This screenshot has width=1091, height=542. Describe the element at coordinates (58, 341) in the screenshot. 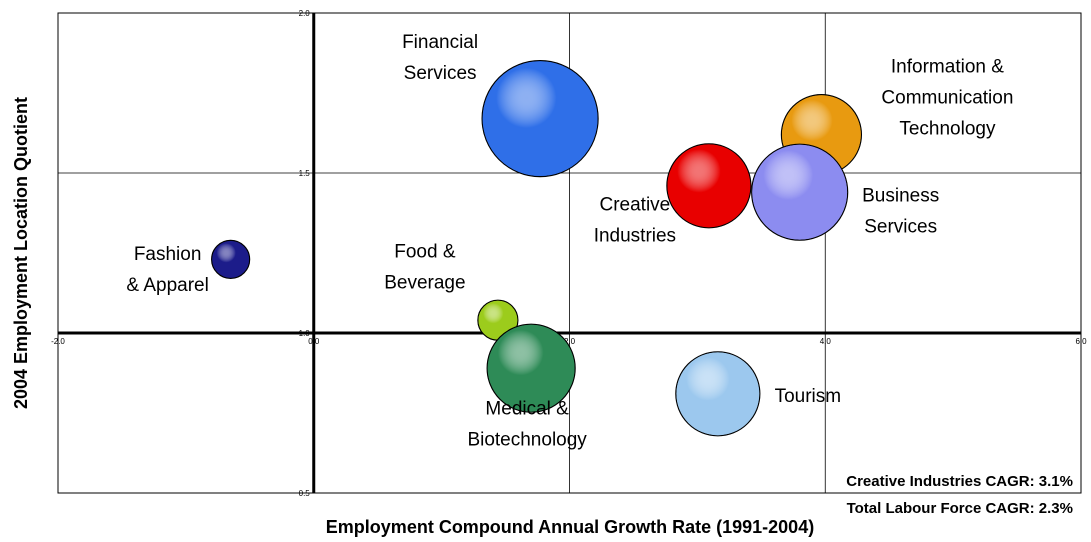

I see `x-tick-label: -2.0` at that location.